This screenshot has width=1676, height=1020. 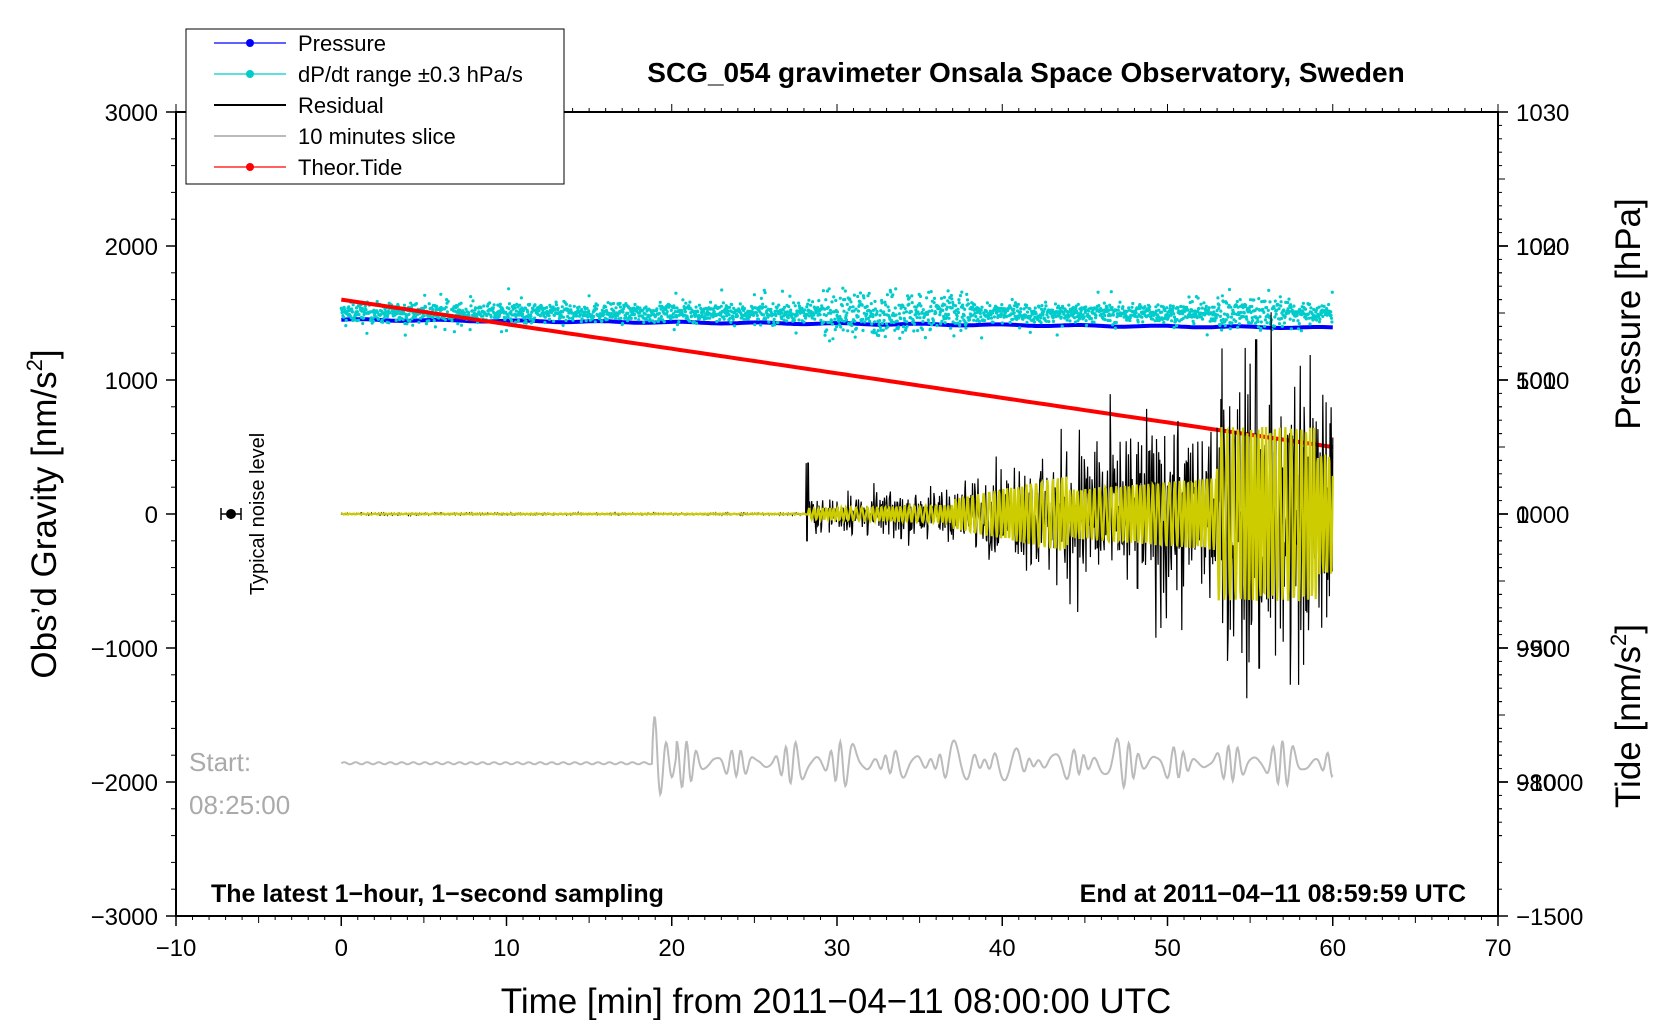 What do you see at coordinates (837, 948) in the screenshot?
I see `x-tick-label: 30` at bounding box center [837, 948].